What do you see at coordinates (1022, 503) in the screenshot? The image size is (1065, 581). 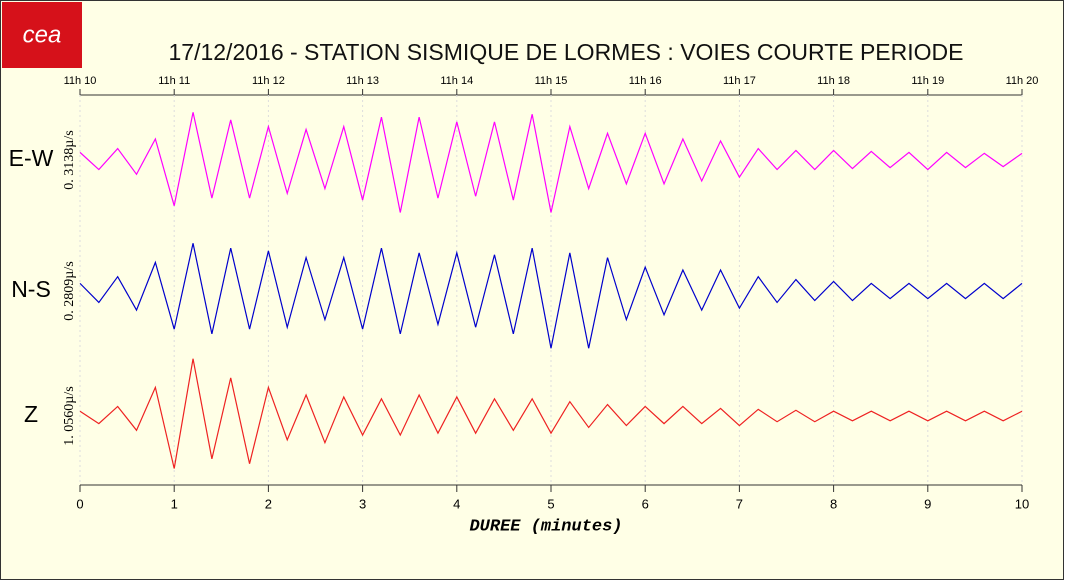 I see `x-tick-label: 10` at bounding box center [1022, 503].